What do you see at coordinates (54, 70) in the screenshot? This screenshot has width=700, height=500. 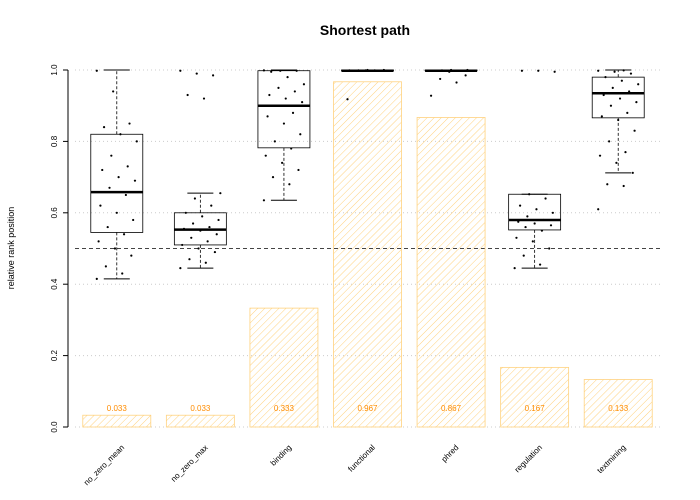 I see `y-tick-label: 1.0` at bounding box center [54, 70].